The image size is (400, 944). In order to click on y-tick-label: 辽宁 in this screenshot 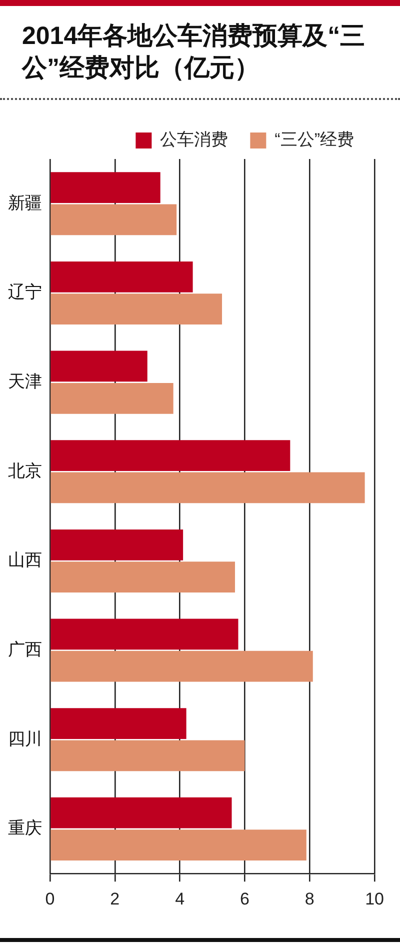, I will do `click(25, 292)`.